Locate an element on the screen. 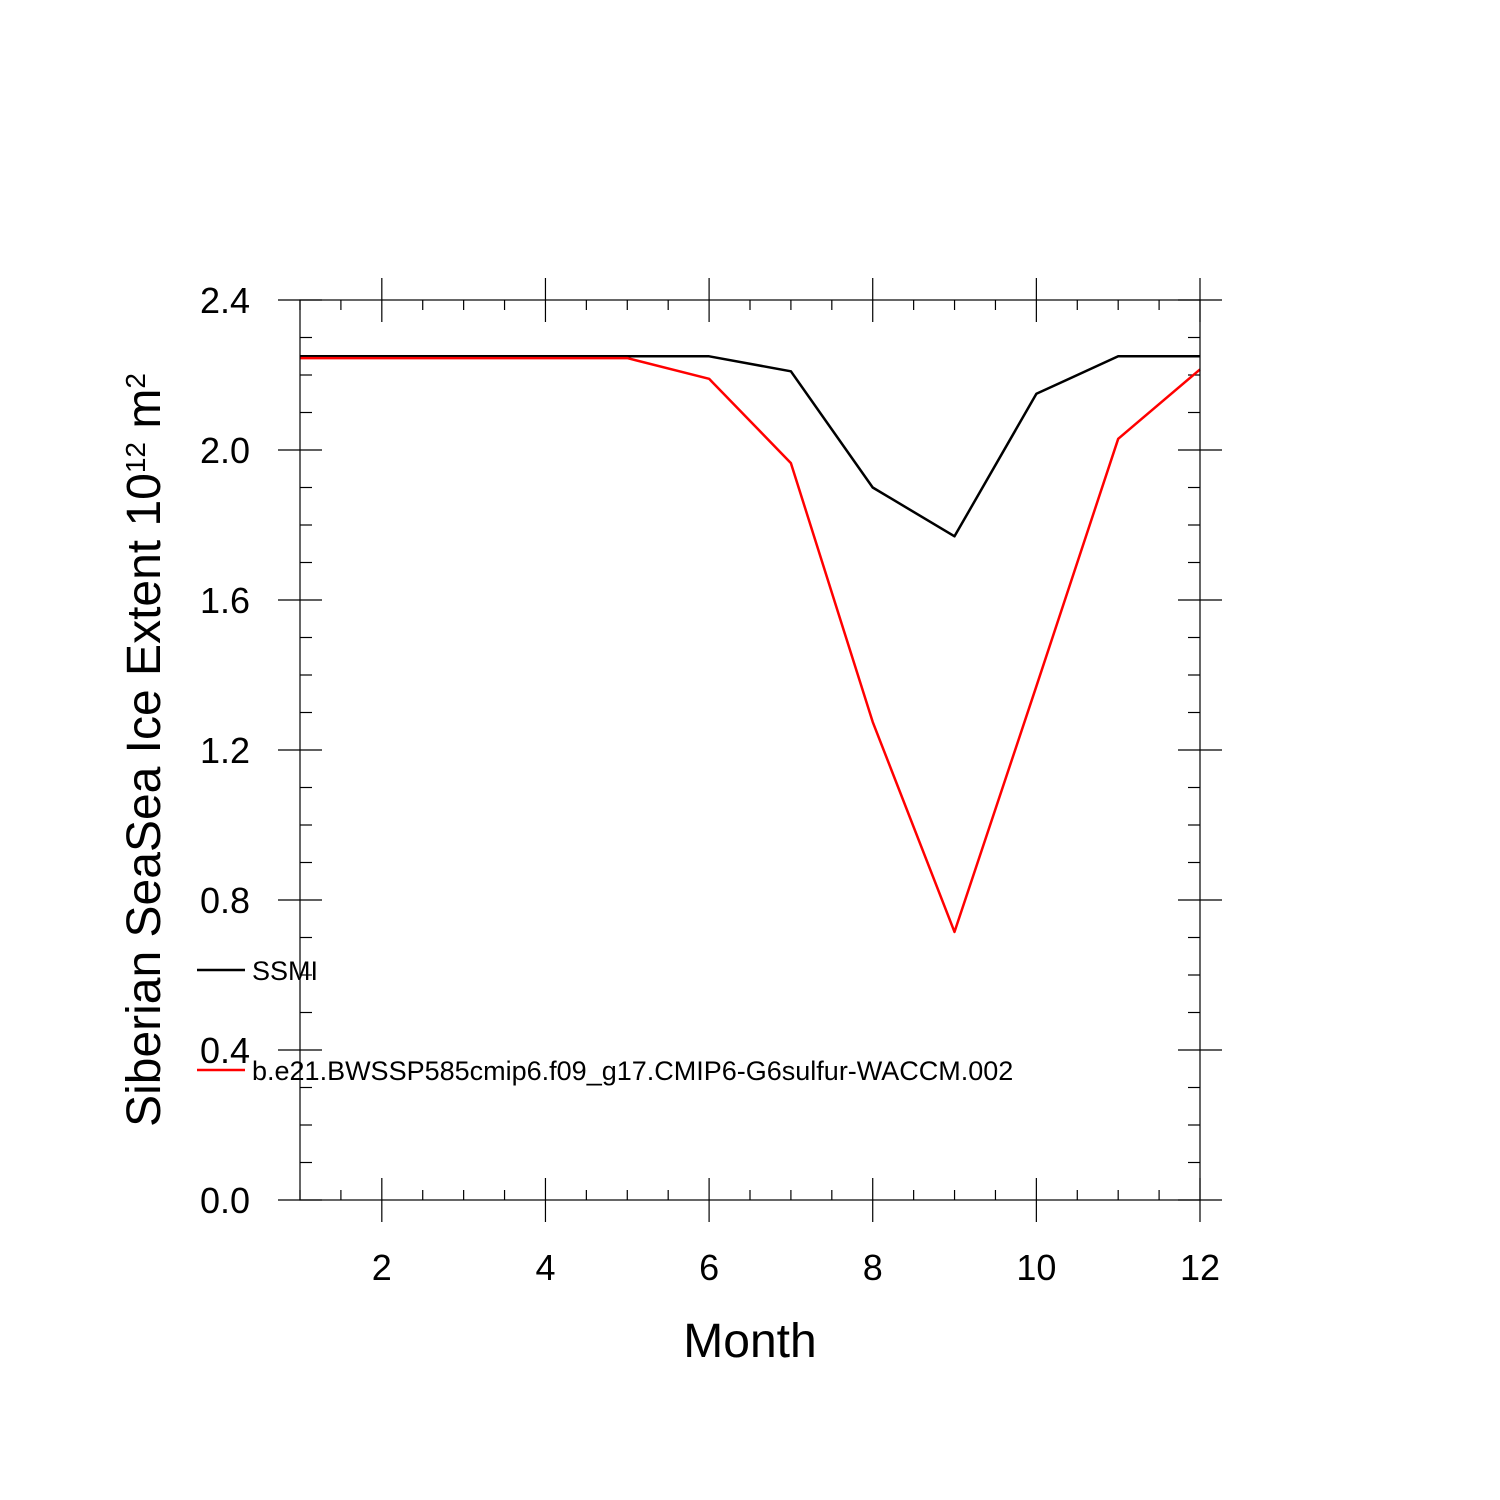  y-axis-title-unit-exponent: 2 is located at coordinates (135, 381).